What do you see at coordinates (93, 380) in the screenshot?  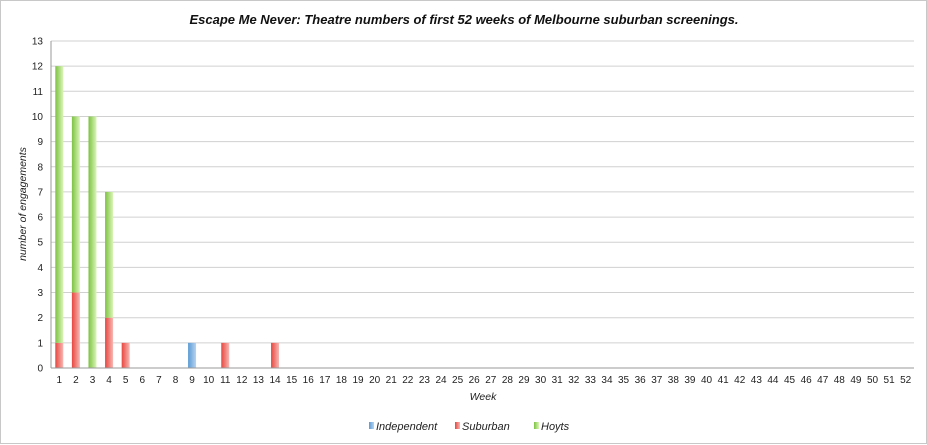 I see `x-tick-label: 3` at bounding box center [93, 380].